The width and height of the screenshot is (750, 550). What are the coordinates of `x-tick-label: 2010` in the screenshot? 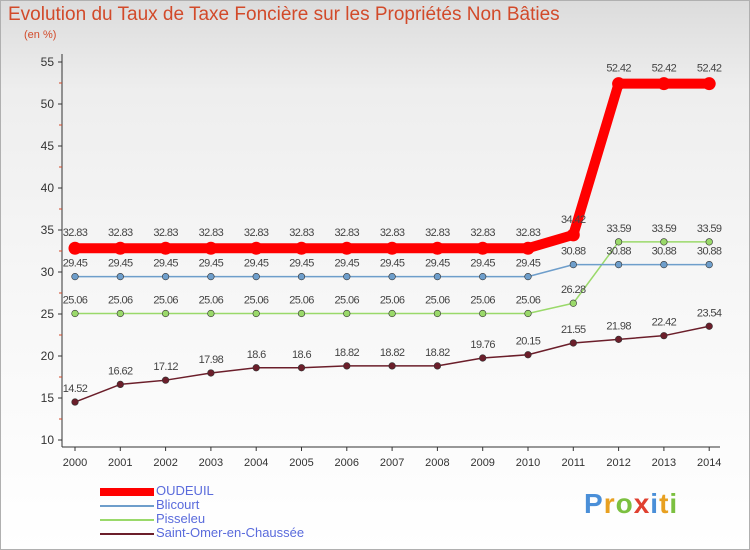 It's located at (528, 463).